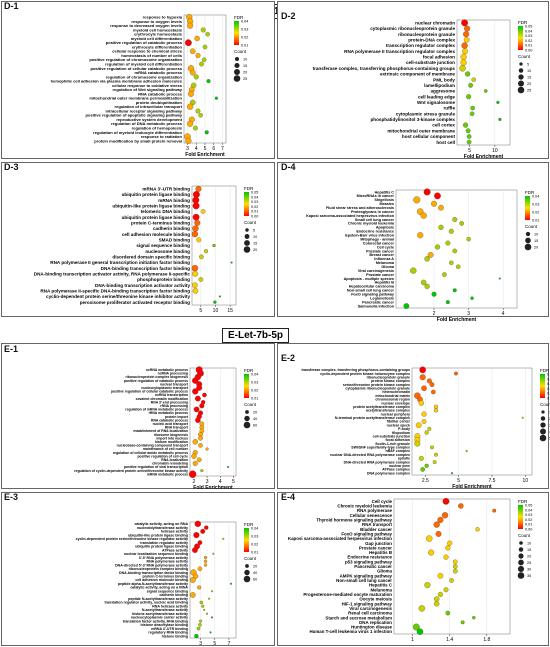  Describe the element at coordinates (288, 497) in the screenshot. I see `panel-label: E-4` at that location.